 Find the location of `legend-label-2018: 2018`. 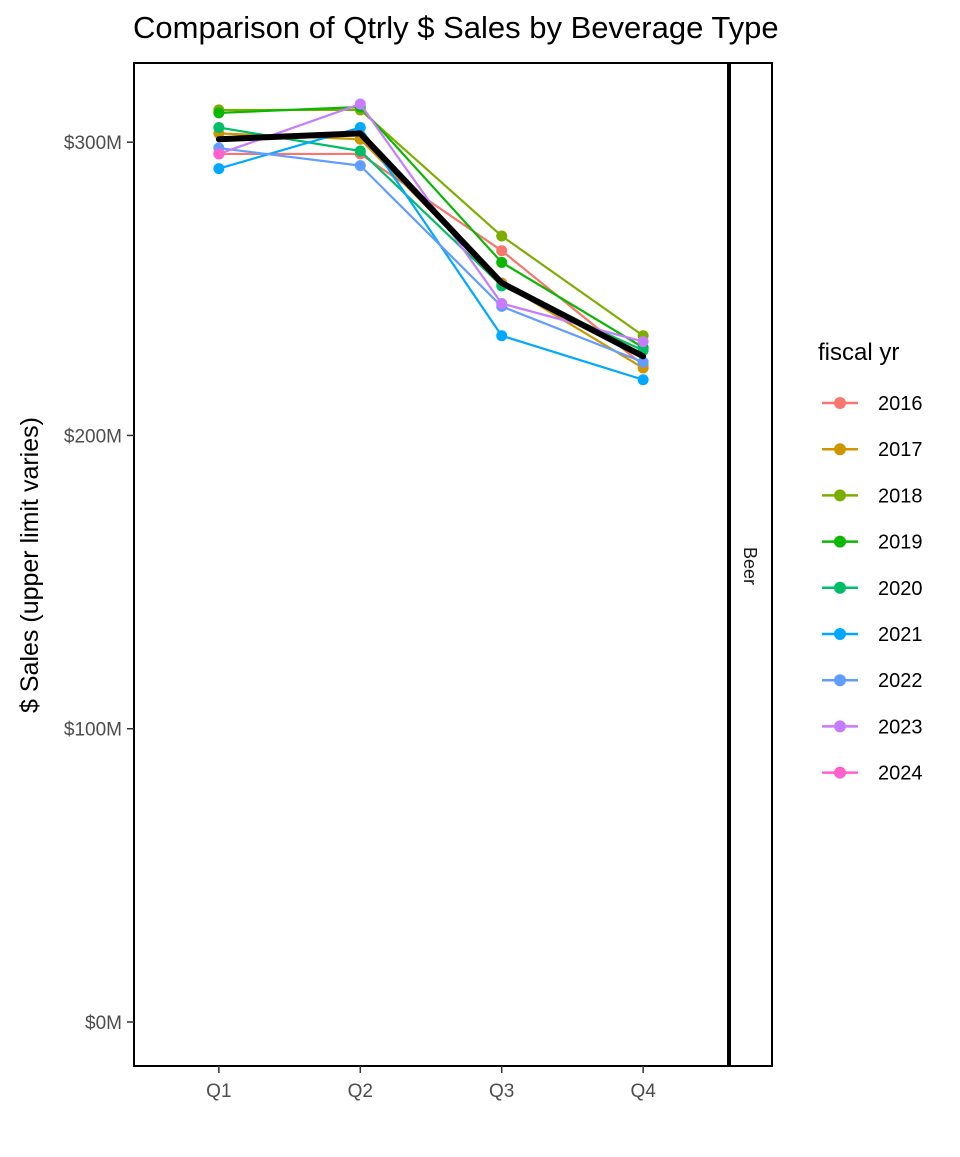

legend-label-2018: 2018 is located at coordinates (900, 496).